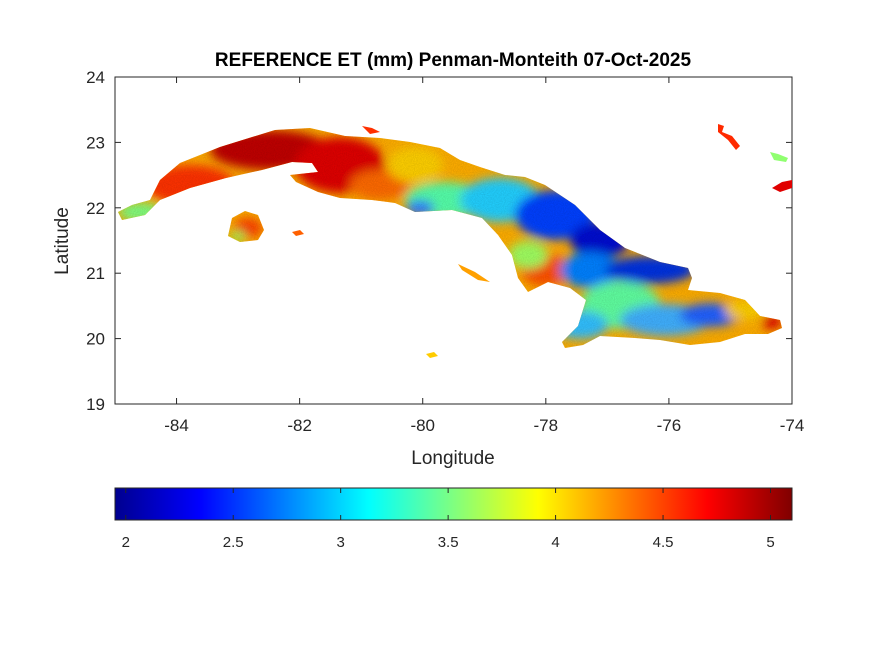 This screenshot has height=656, width=875. Describe the element at coordinates (95, 77) in the screenshot. I see `y-tick-label: 24` at that location.